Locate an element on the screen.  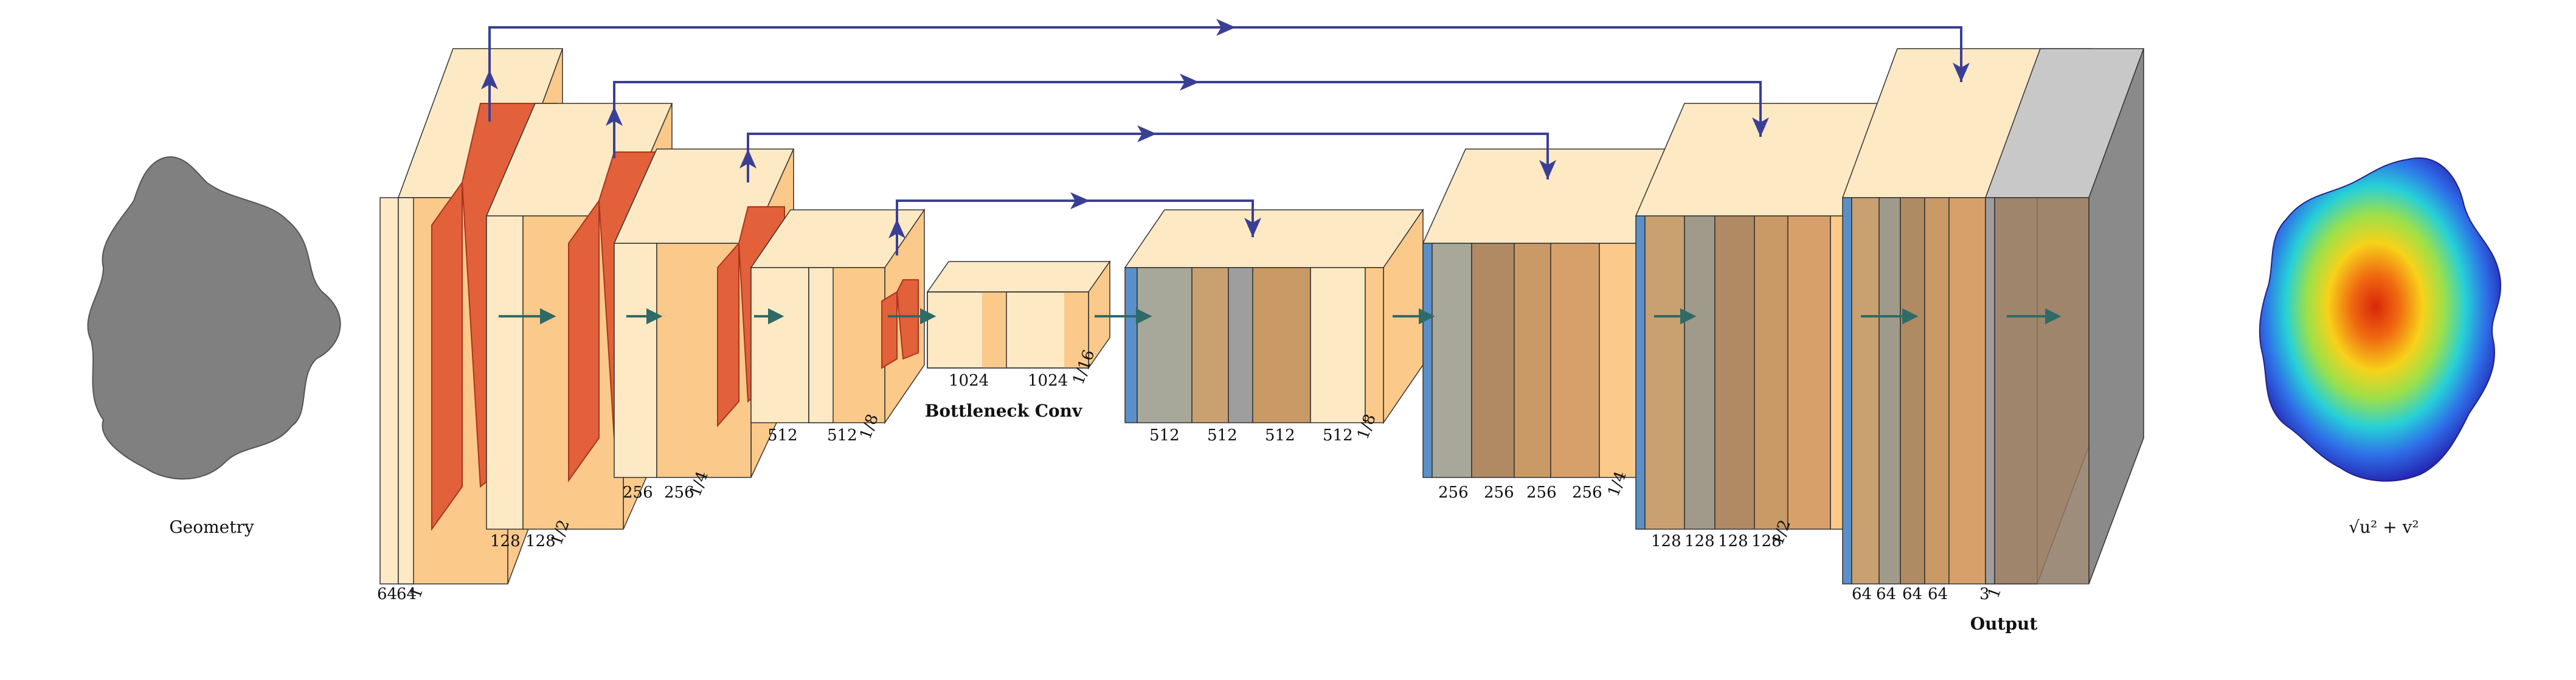
dec3-ch1: 256 is located at coordinates (1453, 493).